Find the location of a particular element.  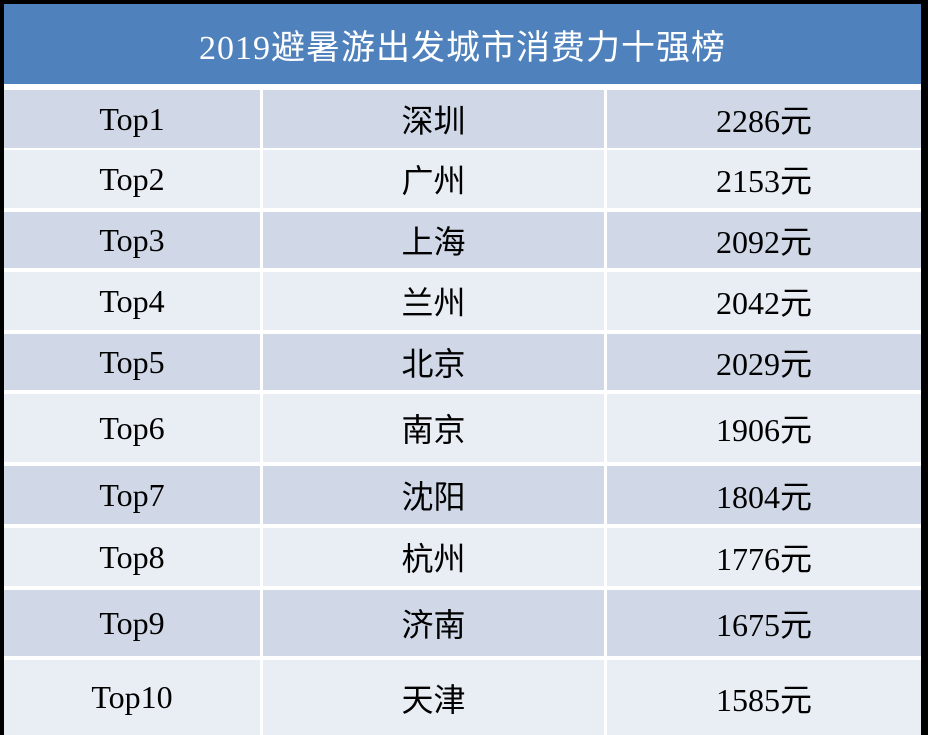

city-cell: 北京 is located at coordinates (433, 362).